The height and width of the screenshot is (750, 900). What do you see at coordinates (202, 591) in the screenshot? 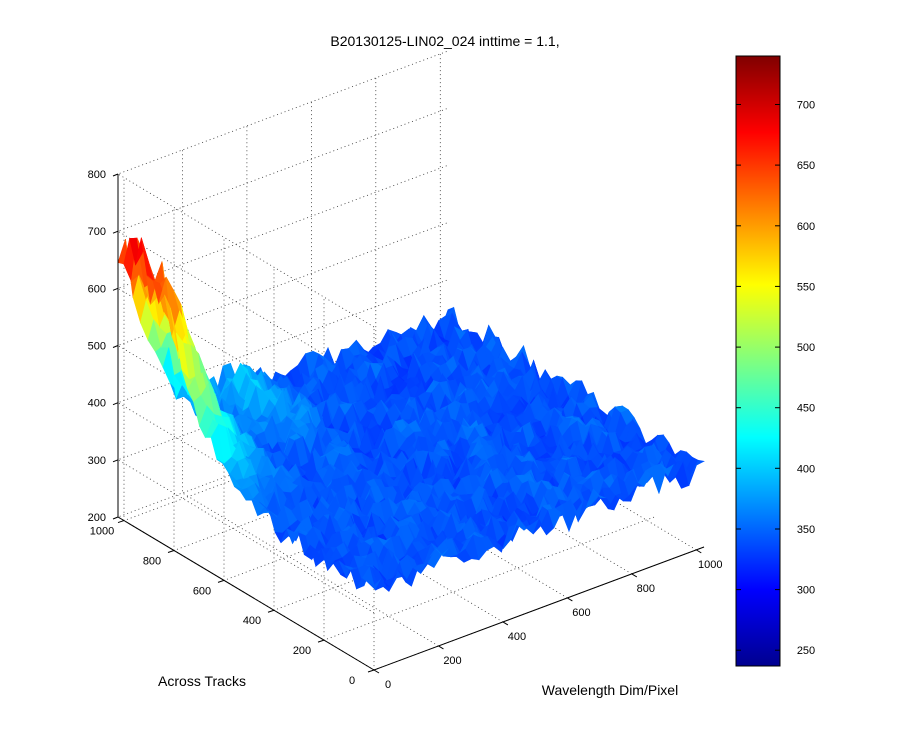
I see `y-tick-label: 600` at bounding box center [202, 591].